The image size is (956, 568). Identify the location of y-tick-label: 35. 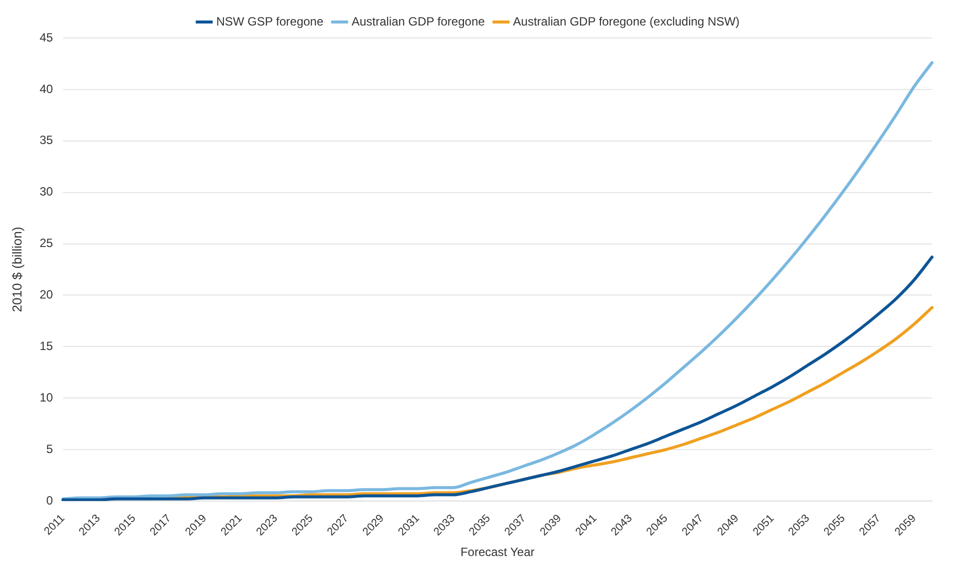
(47, 140).